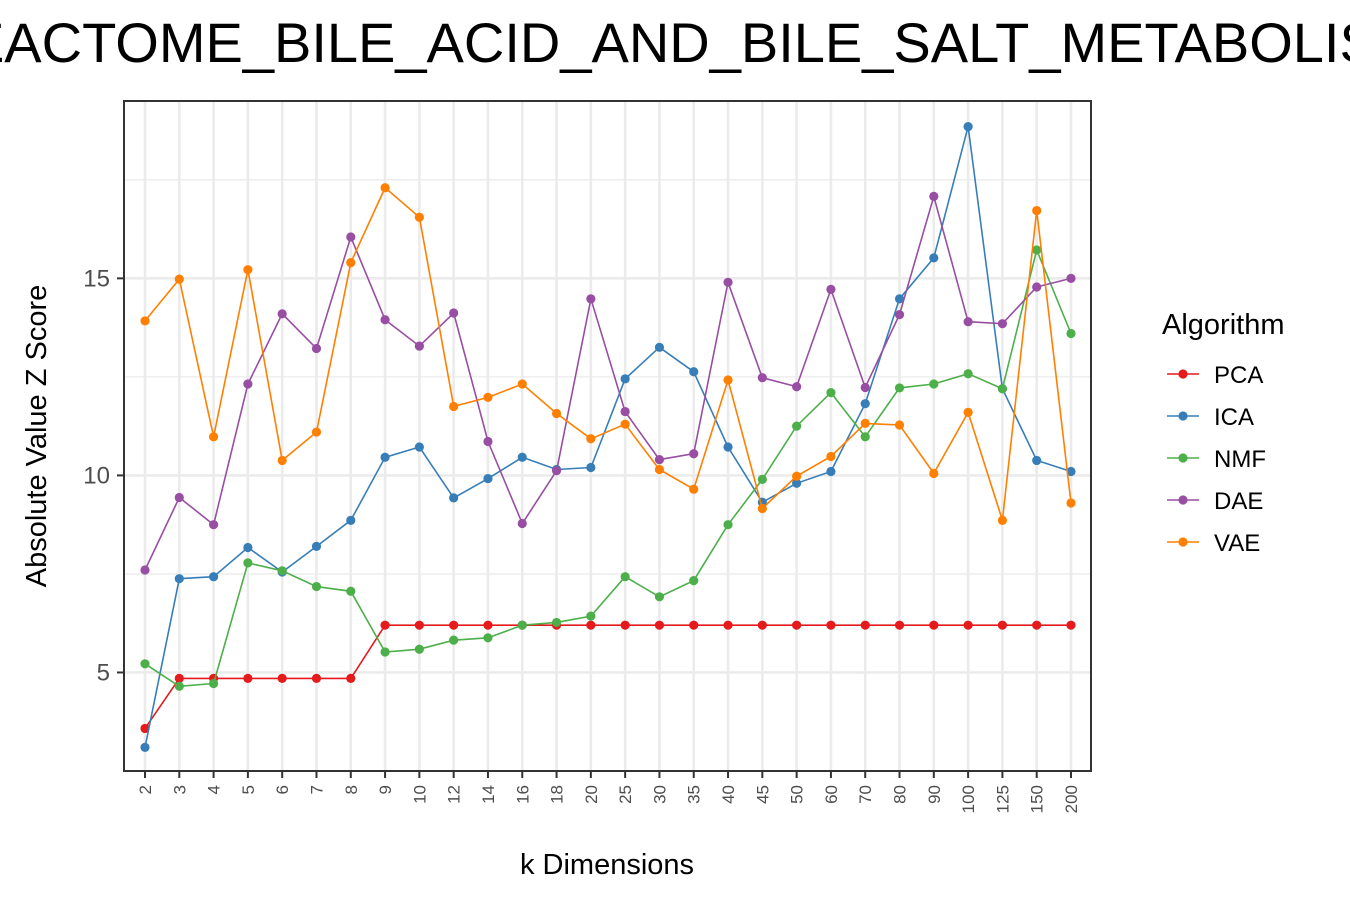 The width and height of the screenshot is (1350, 900). Describe the element at coordinates (557, 794) in the screenshot. I see `x-tick-label: 18` at that location.